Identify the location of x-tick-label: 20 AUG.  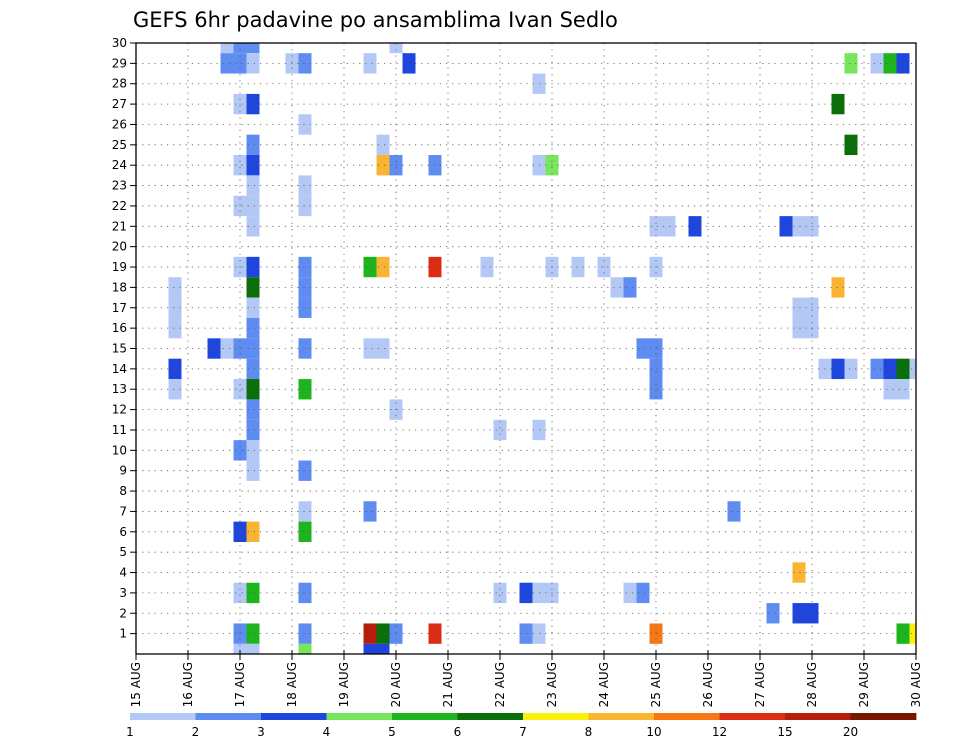
(396, 684).